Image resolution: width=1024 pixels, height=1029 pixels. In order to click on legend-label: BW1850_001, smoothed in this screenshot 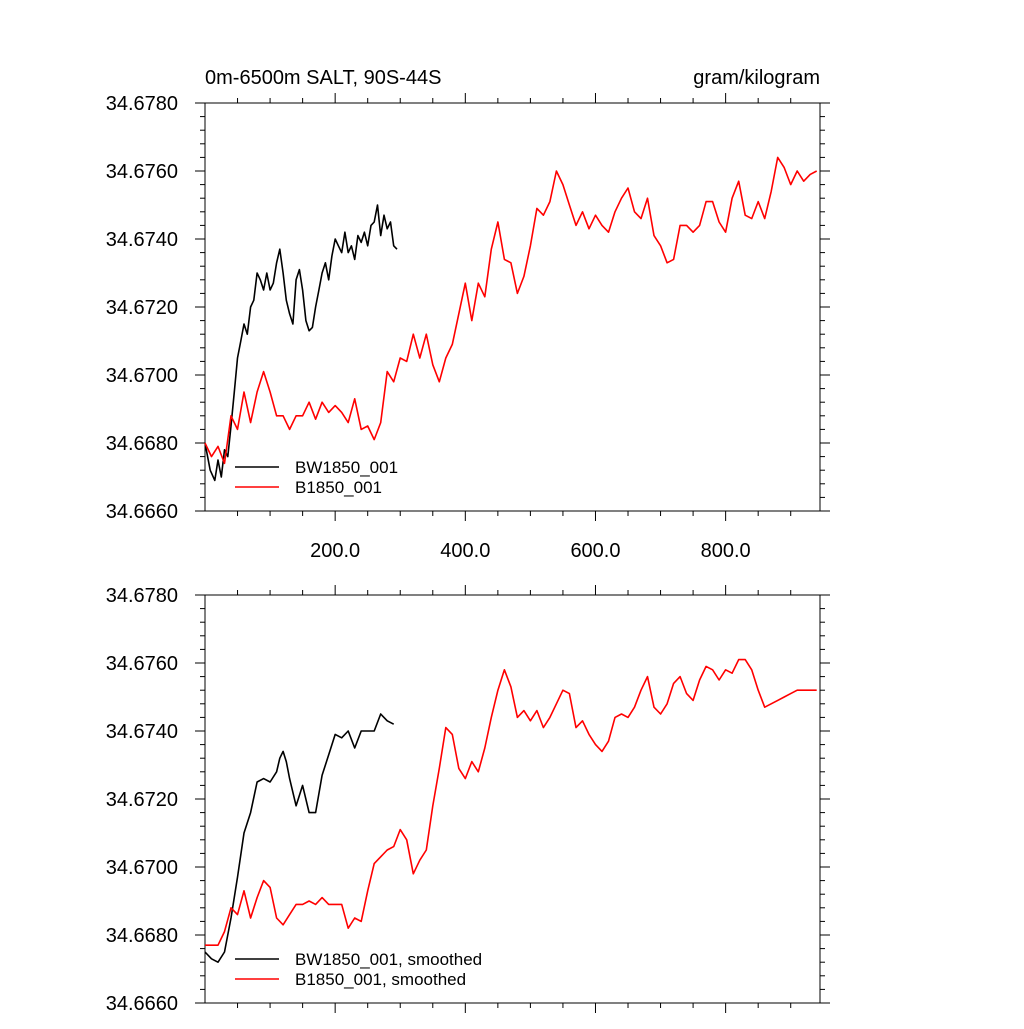, I will do `click(388, 959)`.